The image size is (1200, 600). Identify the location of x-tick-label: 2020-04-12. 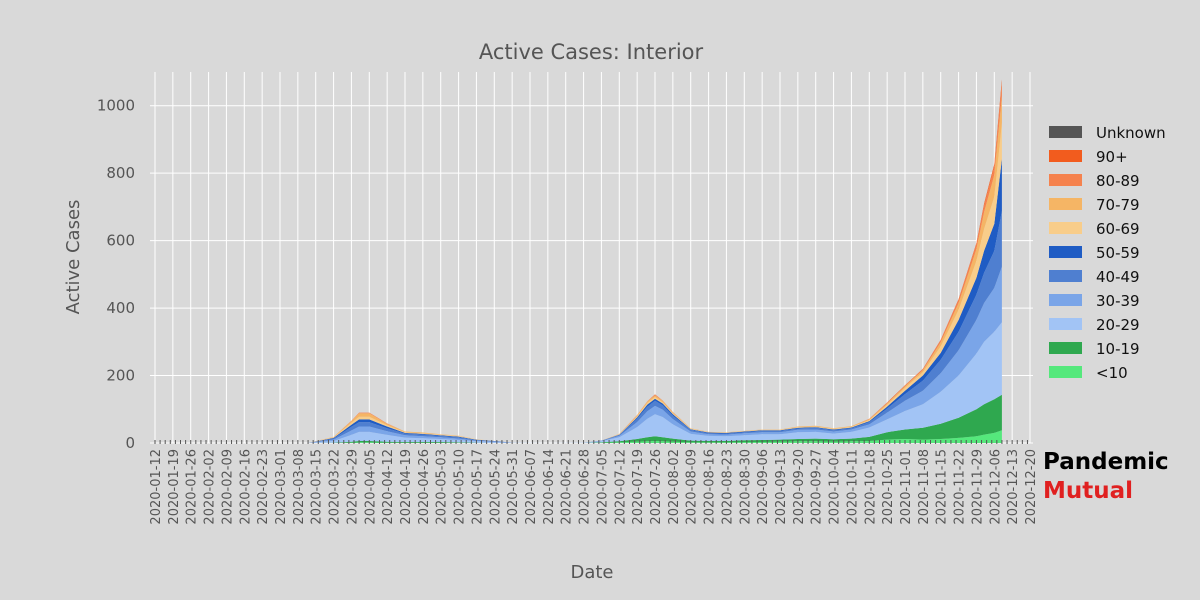
(388, 487).